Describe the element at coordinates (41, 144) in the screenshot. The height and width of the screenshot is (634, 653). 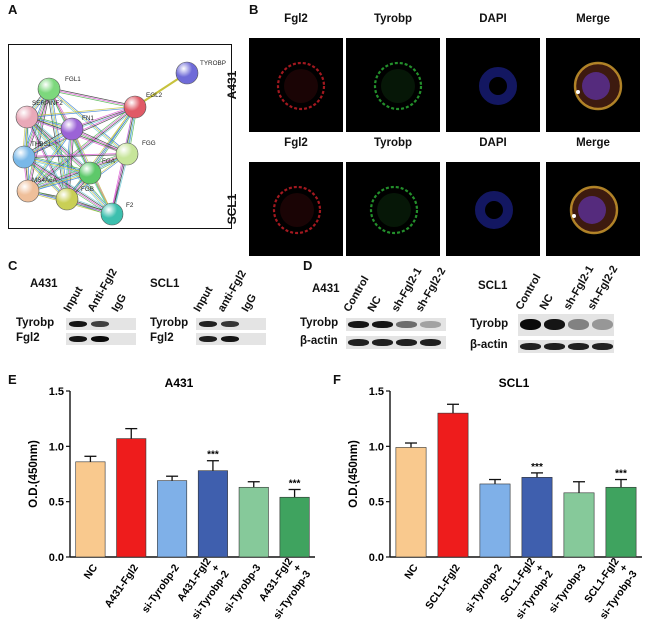
I see `network-node-label: THBS1` at that location.